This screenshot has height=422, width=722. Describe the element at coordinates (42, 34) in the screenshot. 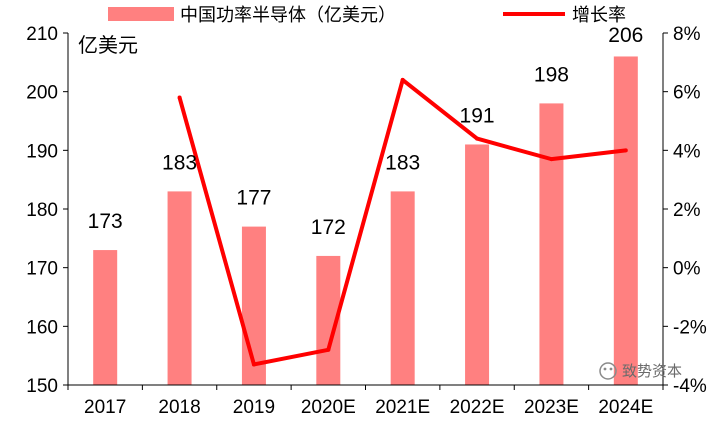

I see `y-left-tick-label: 210` at that location.